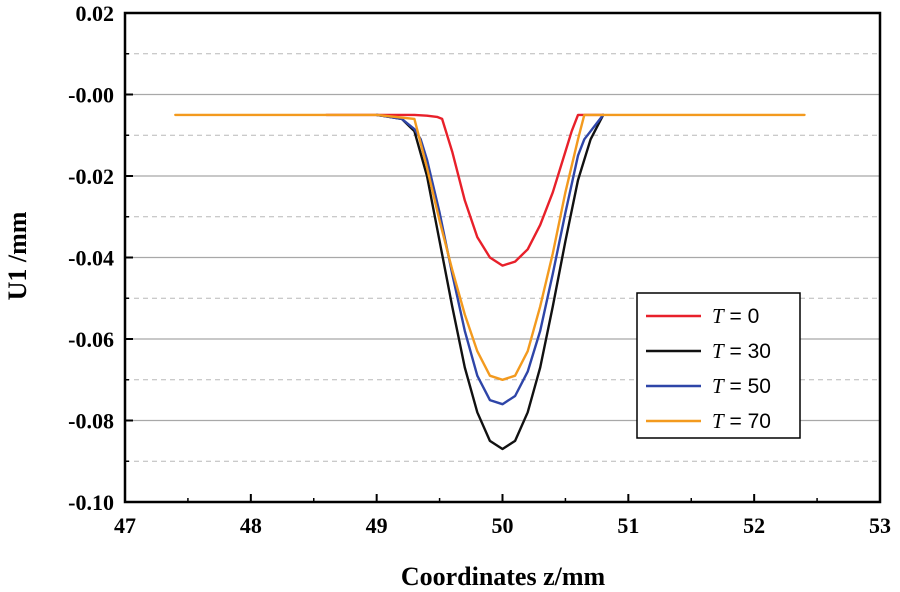  I want to click on x-tick-label: 50, so click(503, 525).